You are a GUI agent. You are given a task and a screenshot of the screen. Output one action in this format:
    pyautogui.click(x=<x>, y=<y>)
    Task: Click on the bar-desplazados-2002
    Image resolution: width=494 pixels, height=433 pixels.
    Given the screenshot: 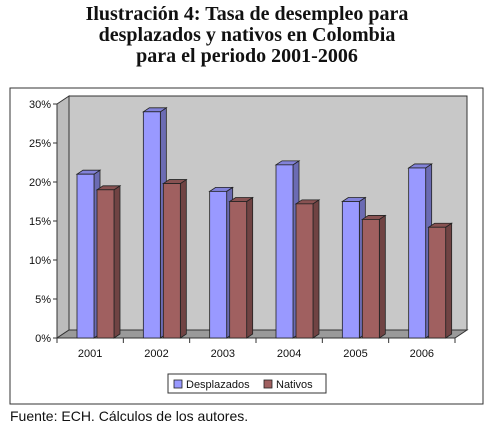 What is the action you would take?
    pyautogui.click(x=155, y=223)
    